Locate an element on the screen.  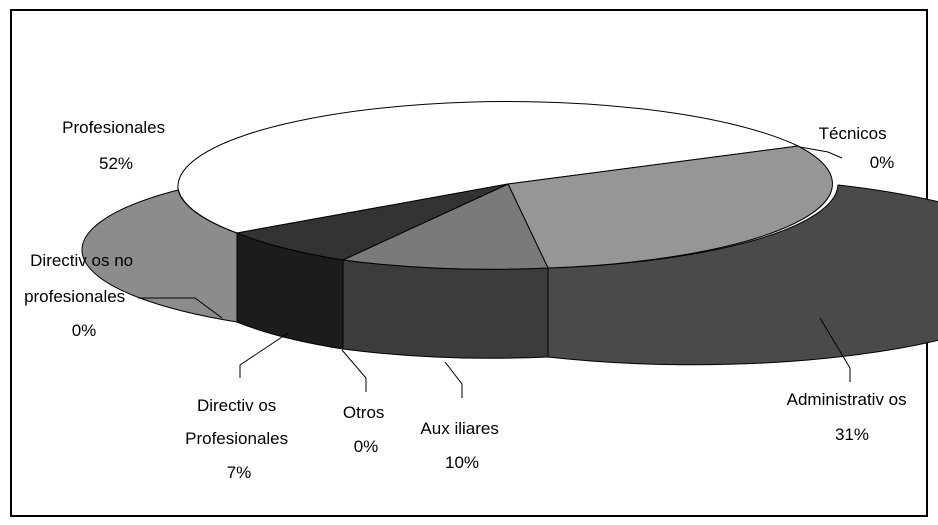
slice-top-administrativos is located at coordinates (670, 207).